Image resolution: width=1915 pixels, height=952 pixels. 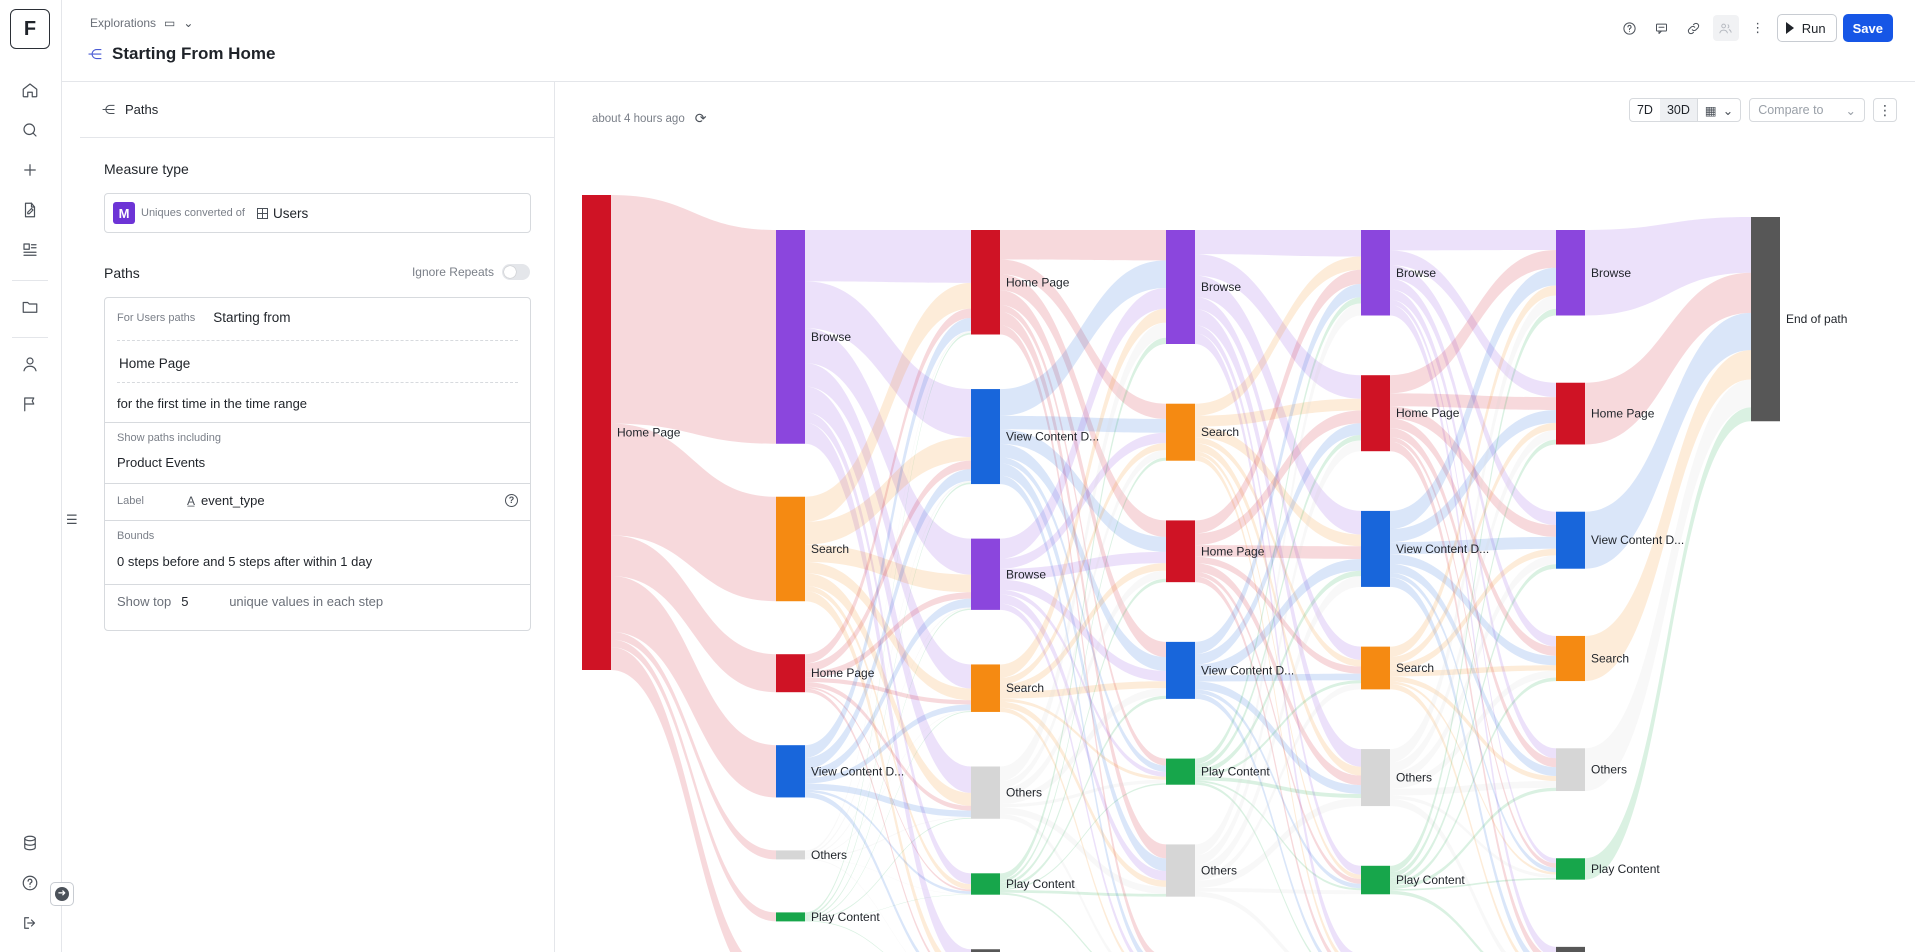 I want to click on comment-icon, so click(x=1662, y=28).